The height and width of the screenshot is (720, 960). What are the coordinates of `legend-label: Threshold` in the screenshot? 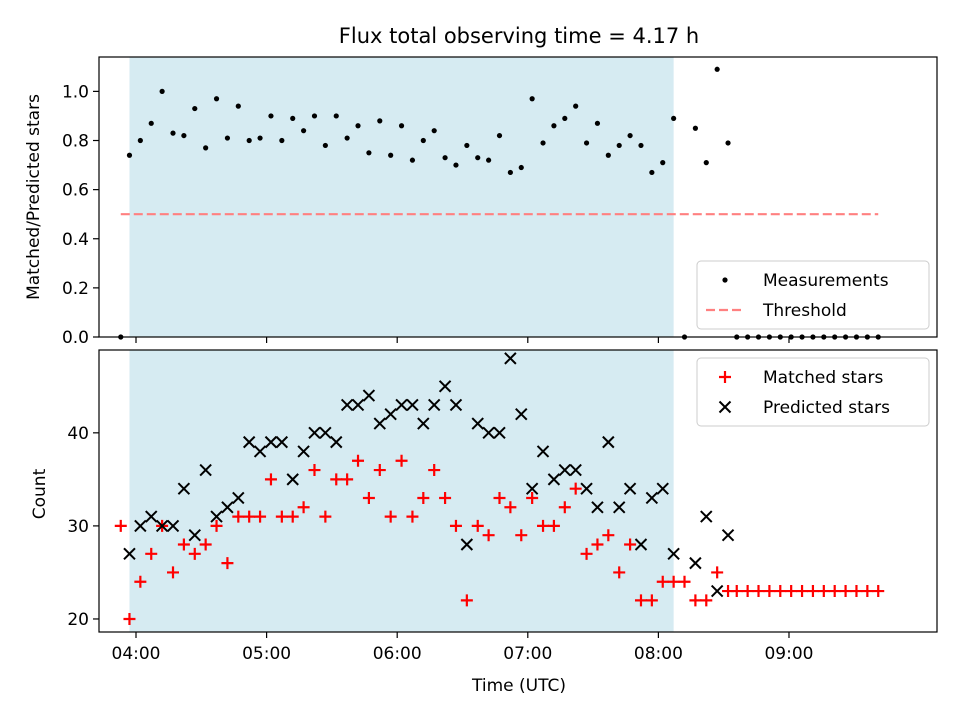 It's located at (804, 311).